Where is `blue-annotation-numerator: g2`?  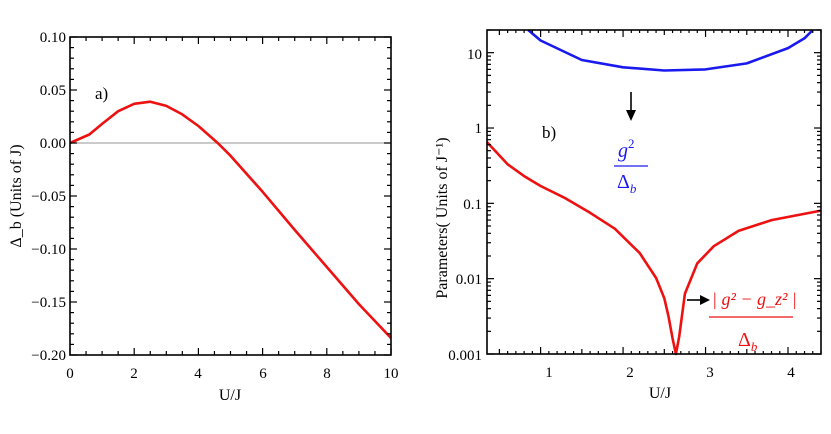
blue-annotation-numerator: g2 is located at coordinates (626, 149).